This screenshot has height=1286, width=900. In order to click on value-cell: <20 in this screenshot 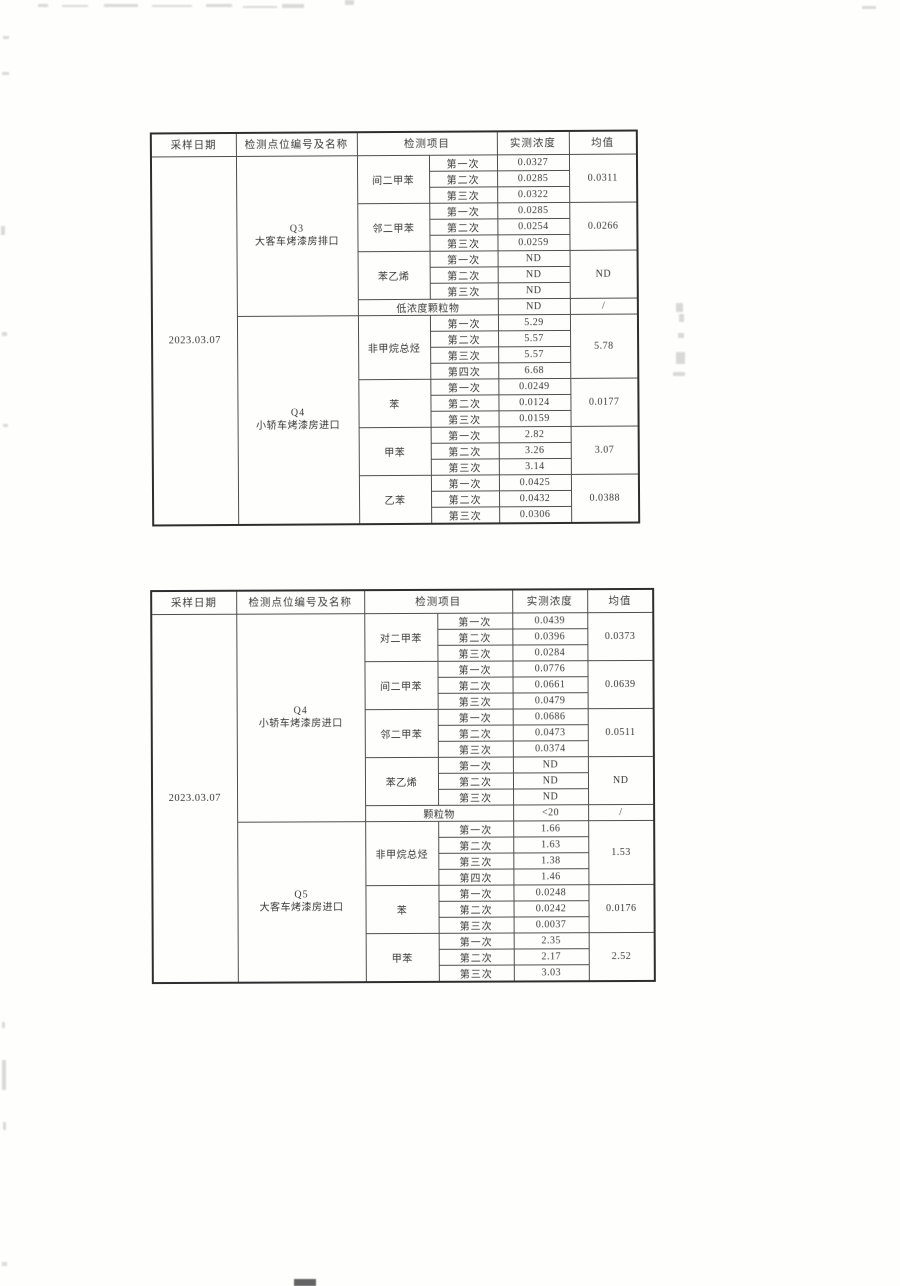, I will do `click(551, 812)`.